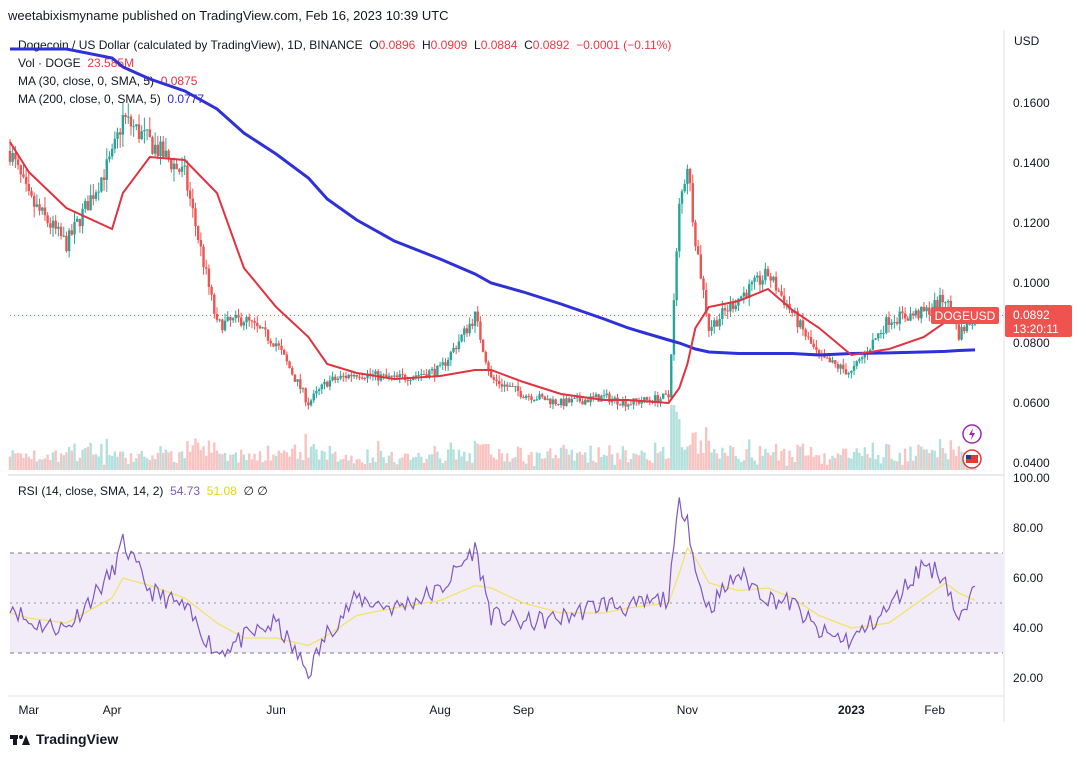  I want to click on ma30-label: MA (30, close, 0, SMA, 5), so click(86, 81).